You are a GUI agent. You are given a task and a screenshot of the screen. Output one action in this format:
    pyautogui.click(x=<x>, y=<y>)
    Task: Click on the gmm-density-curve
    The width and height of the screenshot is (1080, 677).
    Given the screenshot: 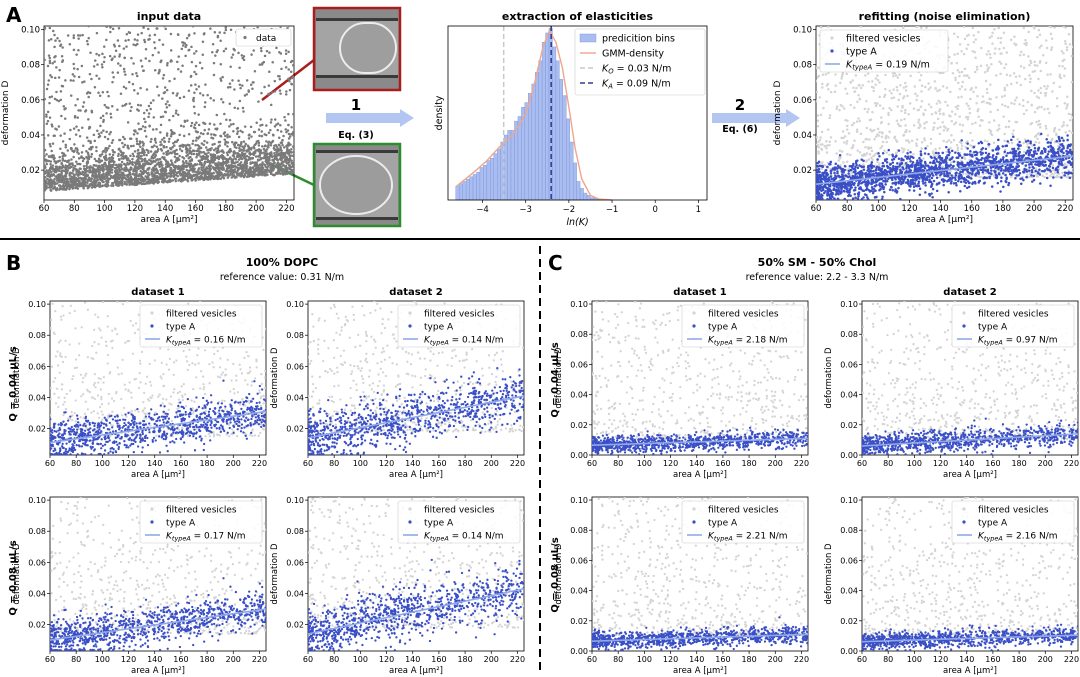 What is the action you would take?
    pyautogui.click(x=534, y=114)
    